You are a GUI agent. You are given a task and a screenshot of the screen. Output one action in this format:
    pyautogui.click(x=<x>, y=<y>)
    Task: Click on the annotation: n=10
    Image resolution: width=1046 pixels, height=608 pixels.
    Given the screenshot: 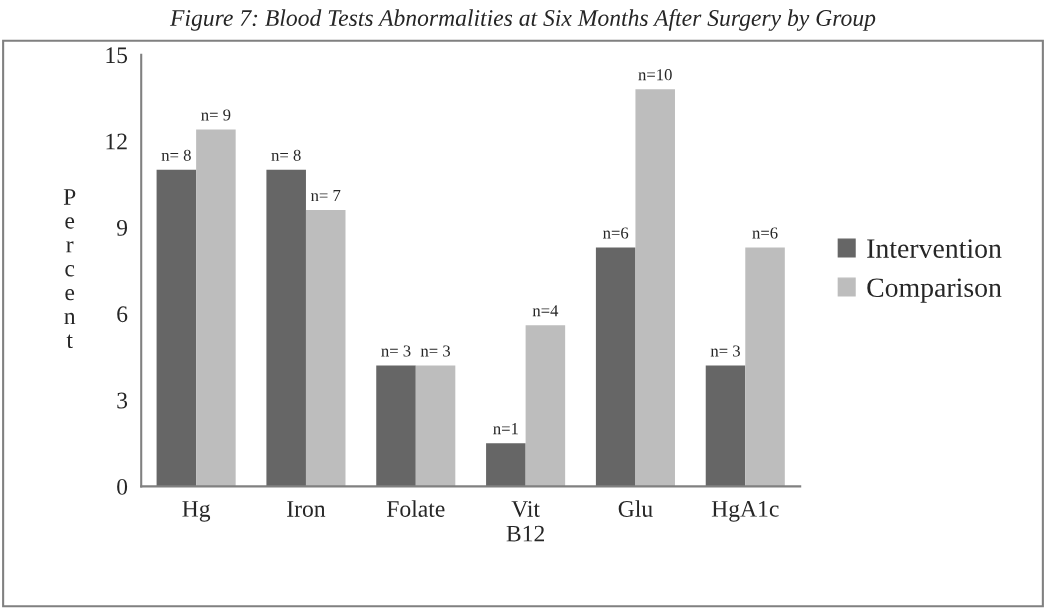 What is the action you would take?
    pyautogui.click(x=655, y=75)
    